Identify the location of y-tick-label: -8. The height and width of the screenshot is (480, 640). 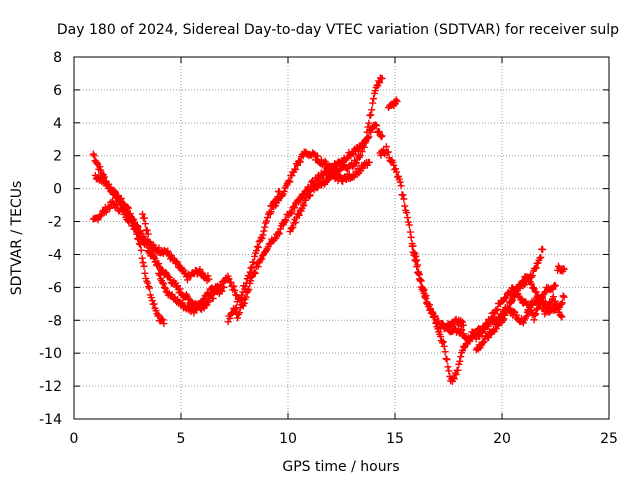
(55, 321).